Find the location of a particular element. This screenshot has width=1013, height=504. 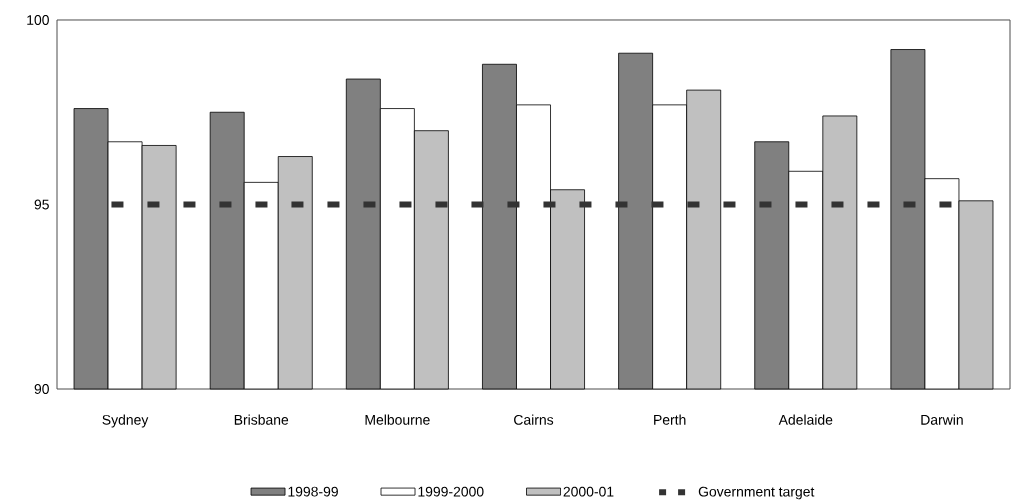

y-tick-label: 95 is located at coordinates (41, 204).